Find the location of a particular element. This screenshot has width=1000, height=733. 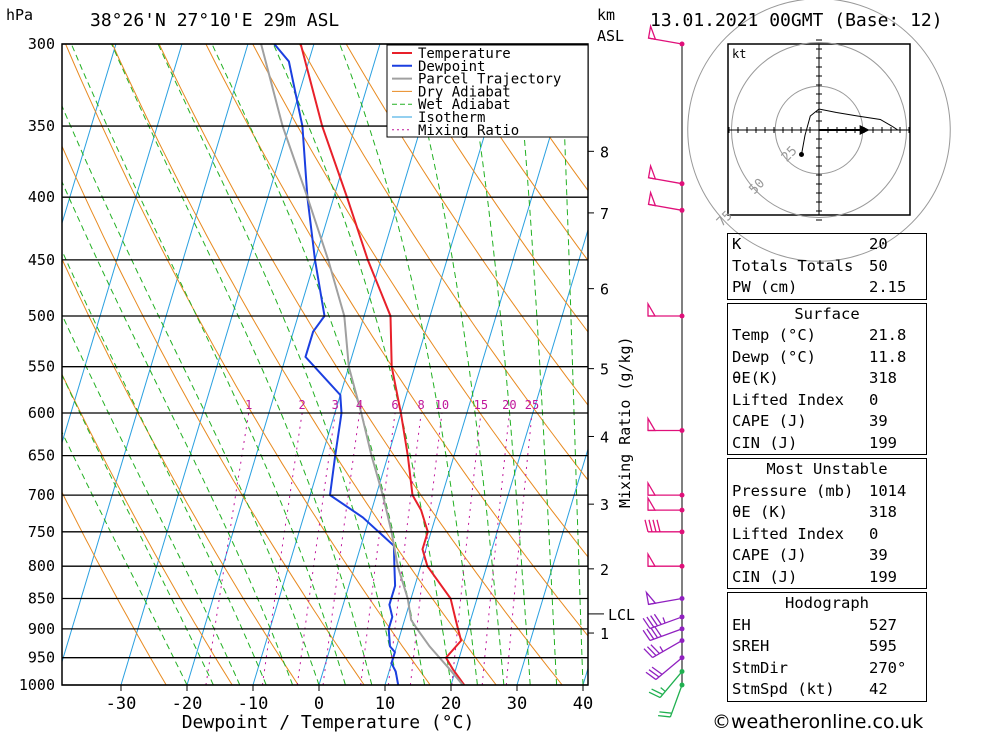

mixing-ratio-value: 2 is located at coordinates (302, 405).